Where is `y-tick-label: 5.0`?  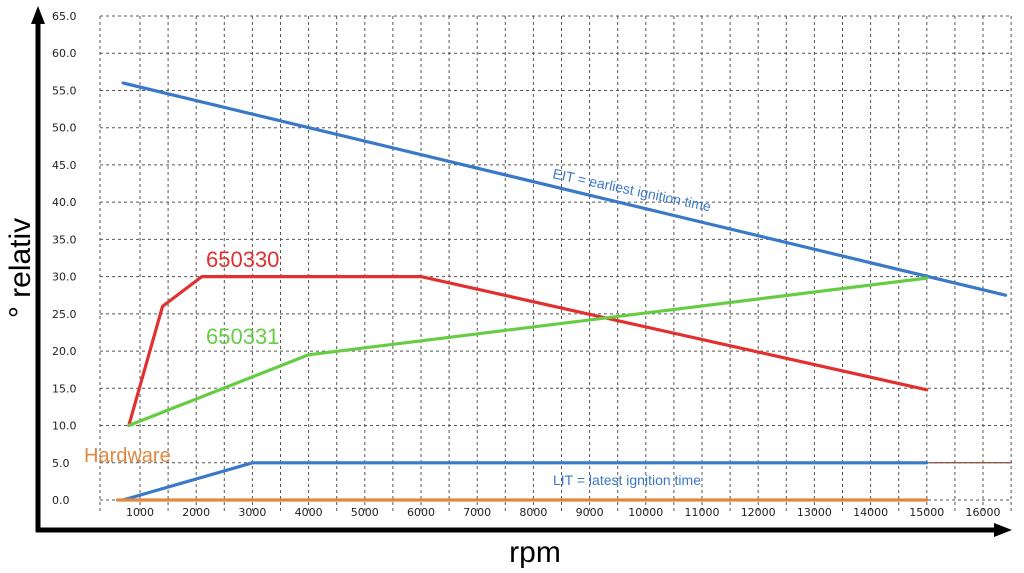
y-tick-label: 5.0 is located at coordinates (61, 463).